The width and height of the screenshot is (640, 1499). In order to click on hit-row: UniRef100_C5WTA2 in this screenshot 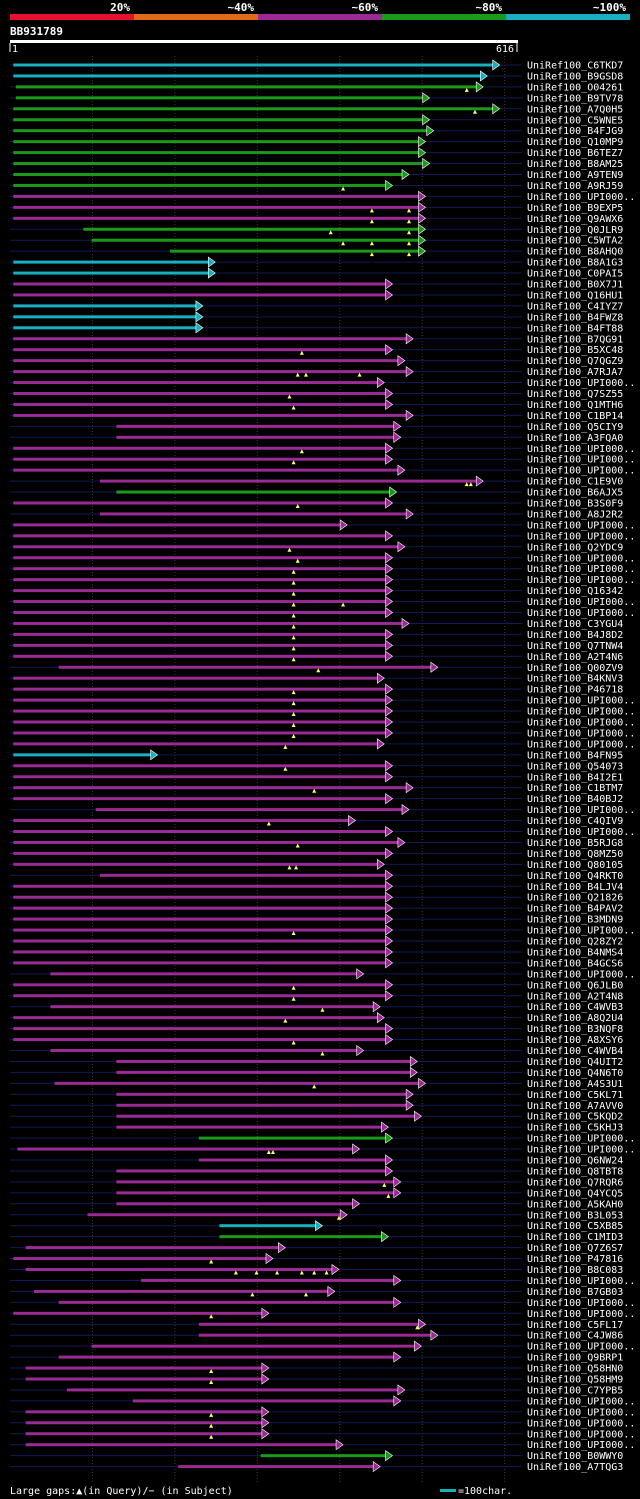, I will do `click(316, 240)`.